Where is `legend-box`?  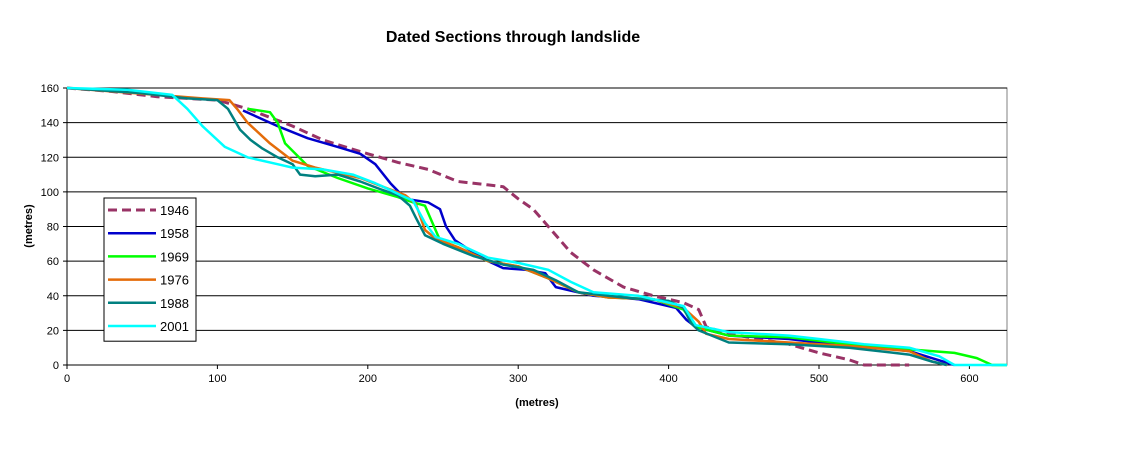
legend-box is located at coordinates (150, 269).